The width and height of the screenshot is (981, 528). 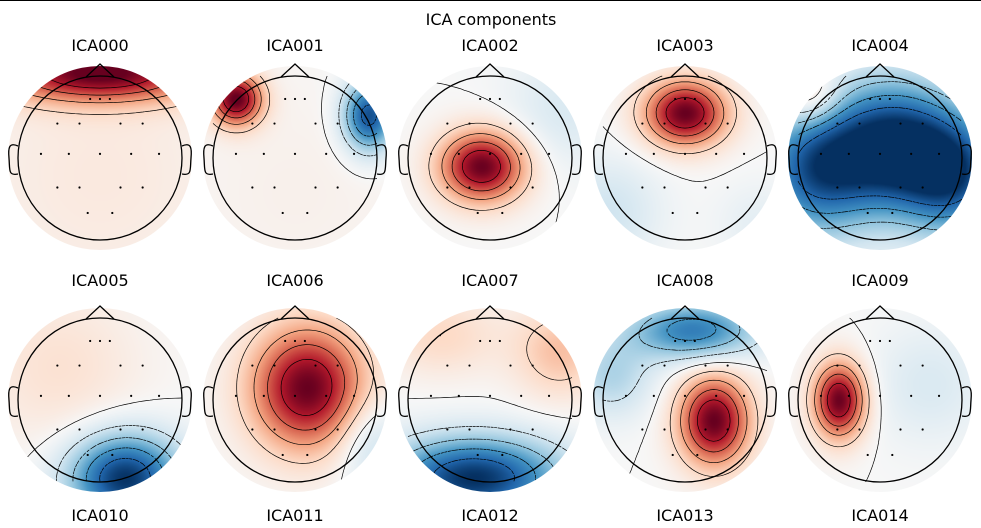 I want to click on topomap-ica003: ICA003, so click(x=685, y=143).